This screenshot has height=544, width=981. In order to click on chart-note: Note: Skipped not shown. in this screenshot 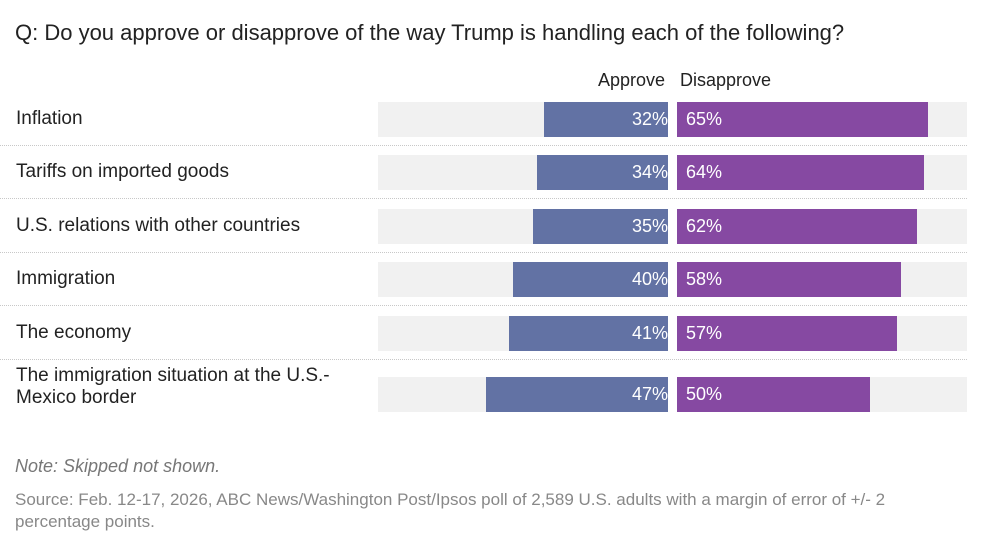, I will do `click(118, 466)`.